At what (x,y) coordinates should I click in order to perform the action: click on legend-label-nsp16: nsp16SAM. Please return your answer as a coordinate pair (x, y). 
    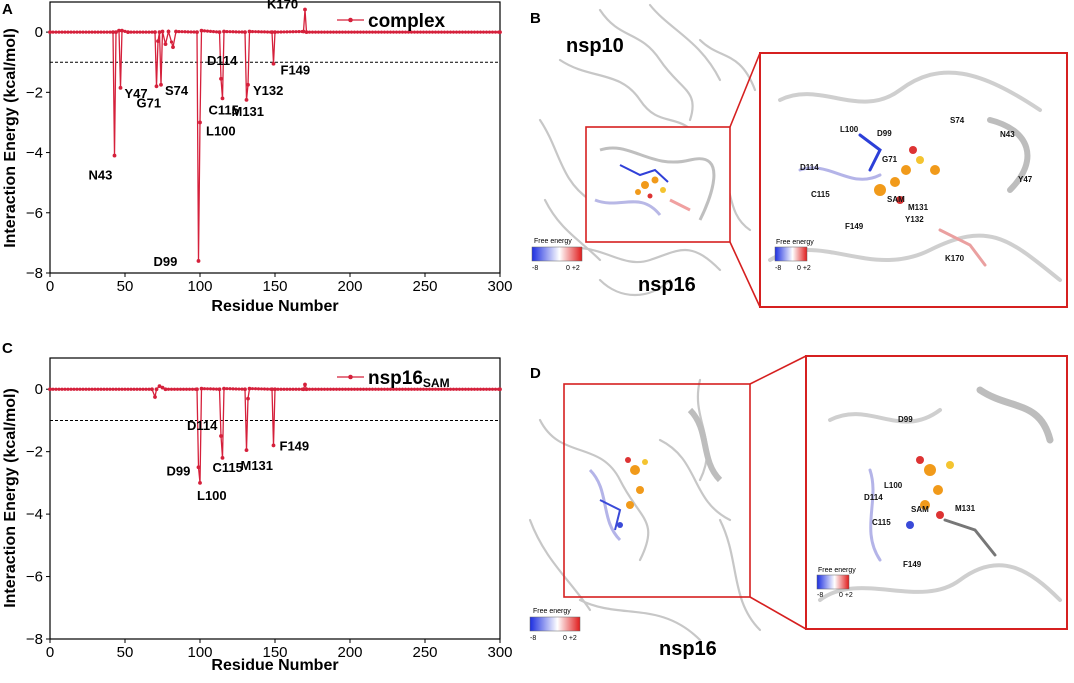
    Looking at the image, I should click on (409, 379).